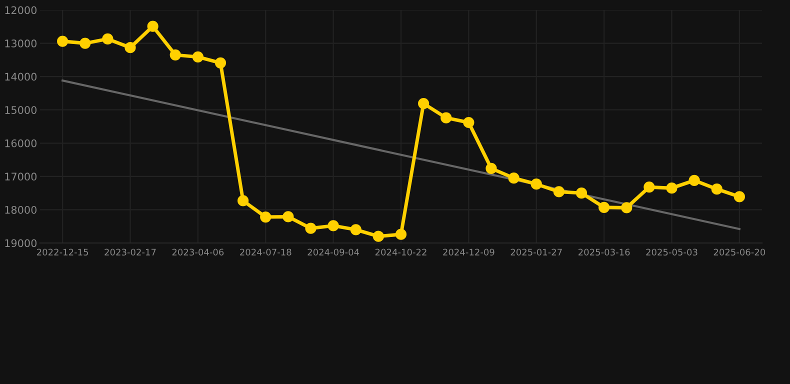 The width and height of the screenshot is (790, 384). Describe the element at coordinates (468, 252) in the screenshot. I see `x-tick-label: 2024-12-09` at that location.